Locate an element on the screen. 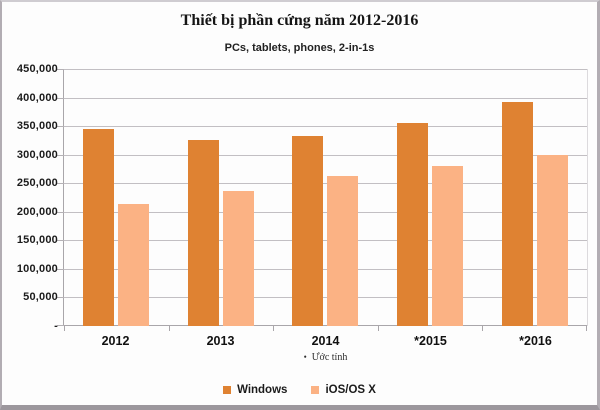 The height and width of the screenshot is (410, 600). y-axis-label-300-000: 300,000 is located at coordinates (37, 154).